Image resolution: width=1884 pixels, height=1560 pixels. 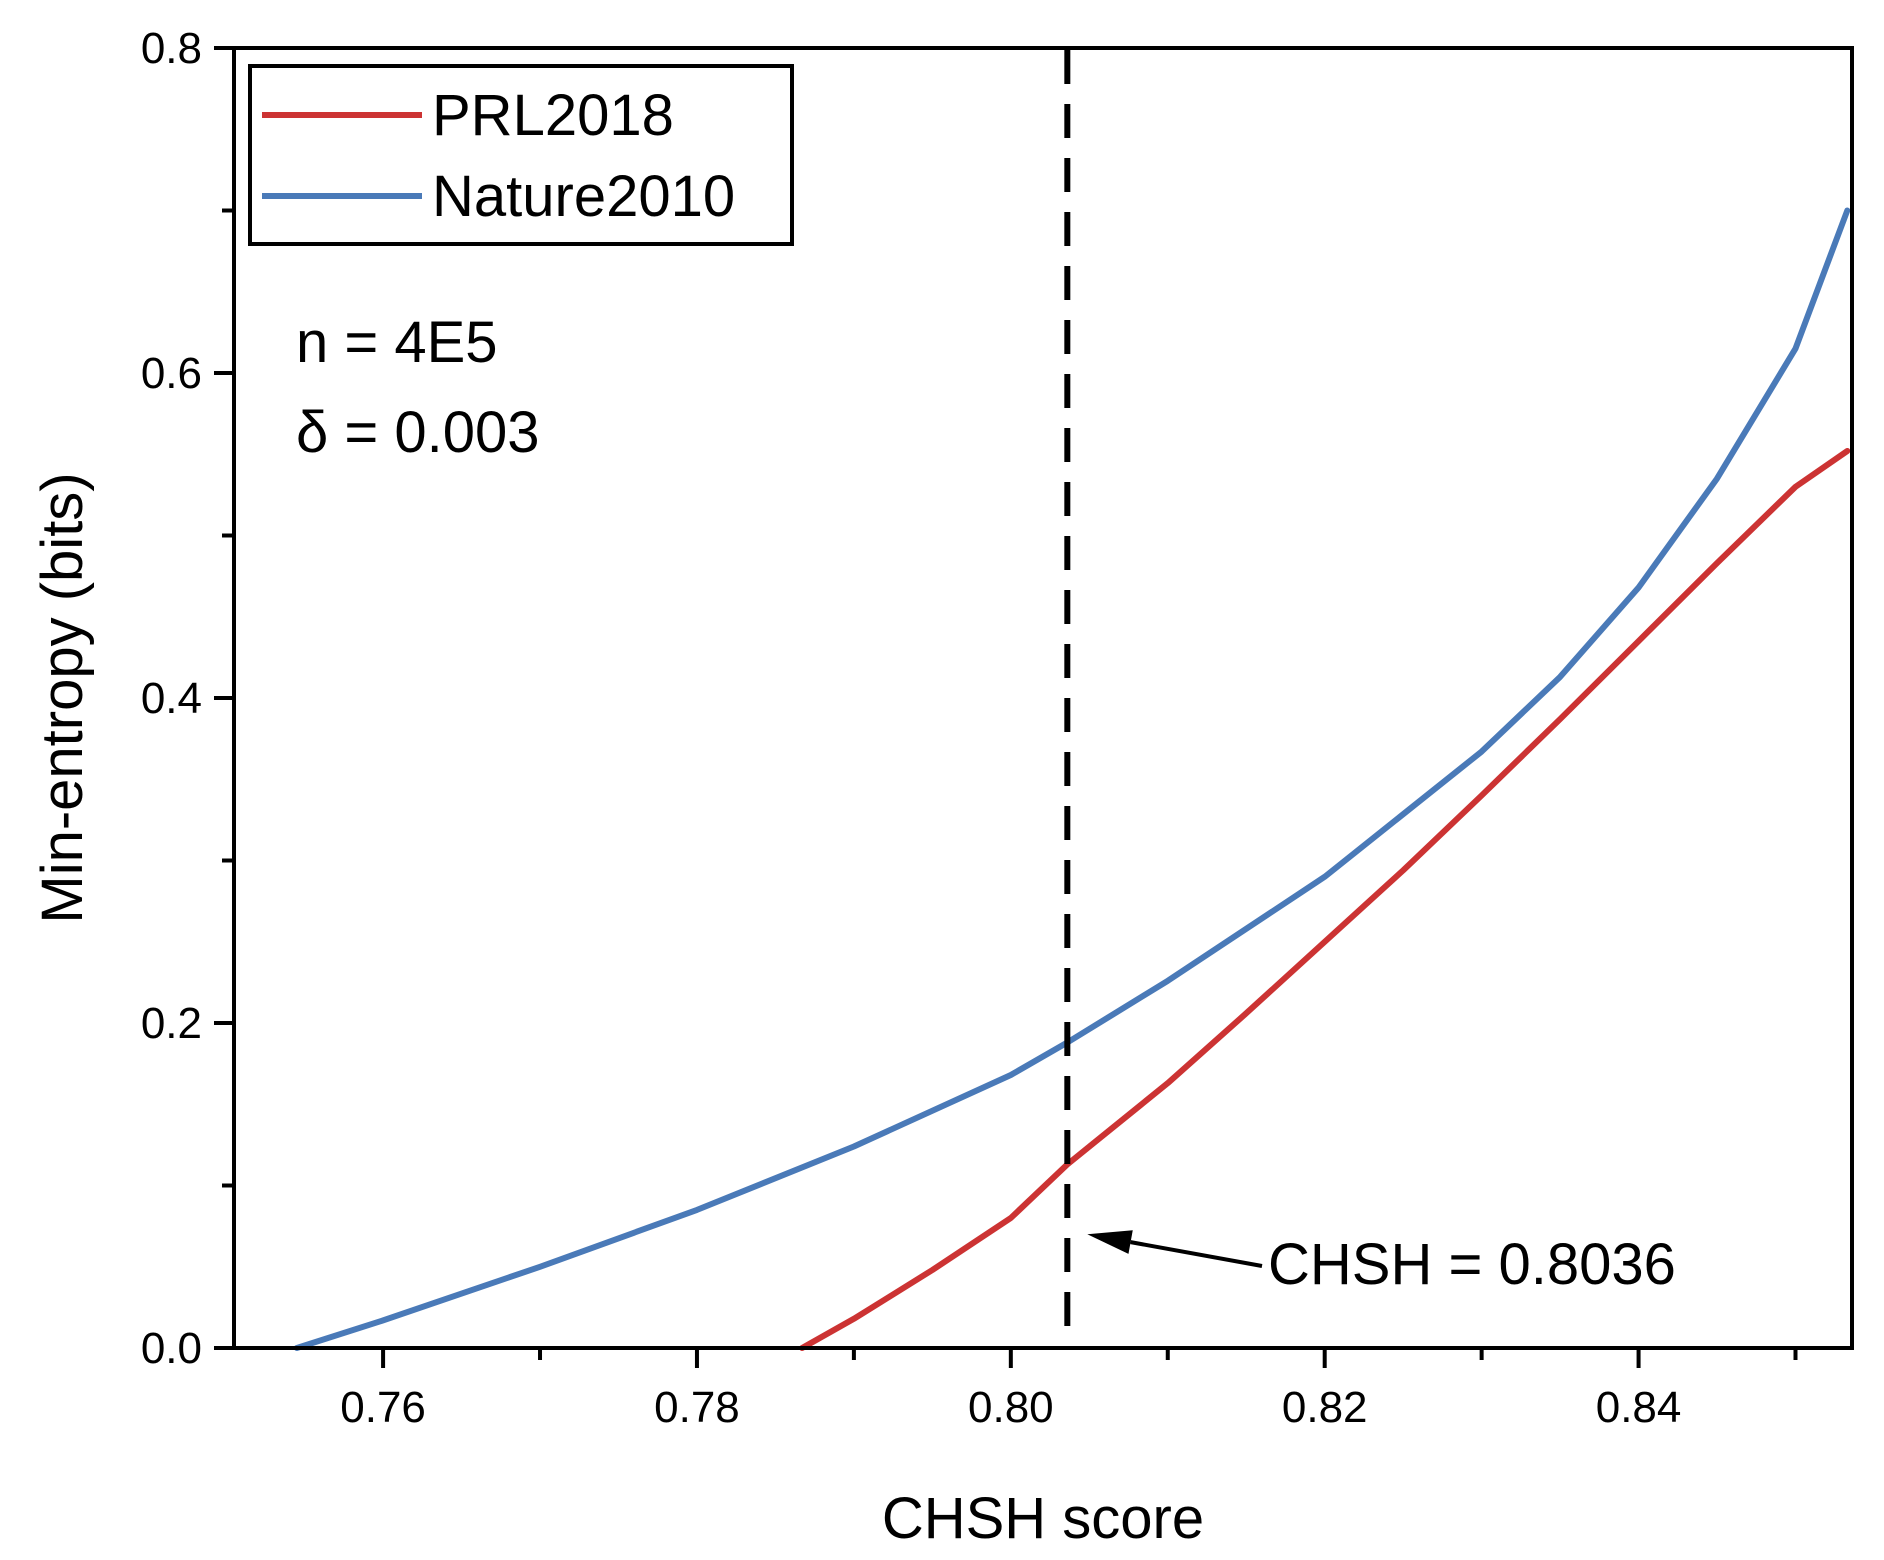 What do you see at coordinates (383, 1407) in the screenshot?
I see `x-tick-label: 0.76` at bounding box center [383, 1407].